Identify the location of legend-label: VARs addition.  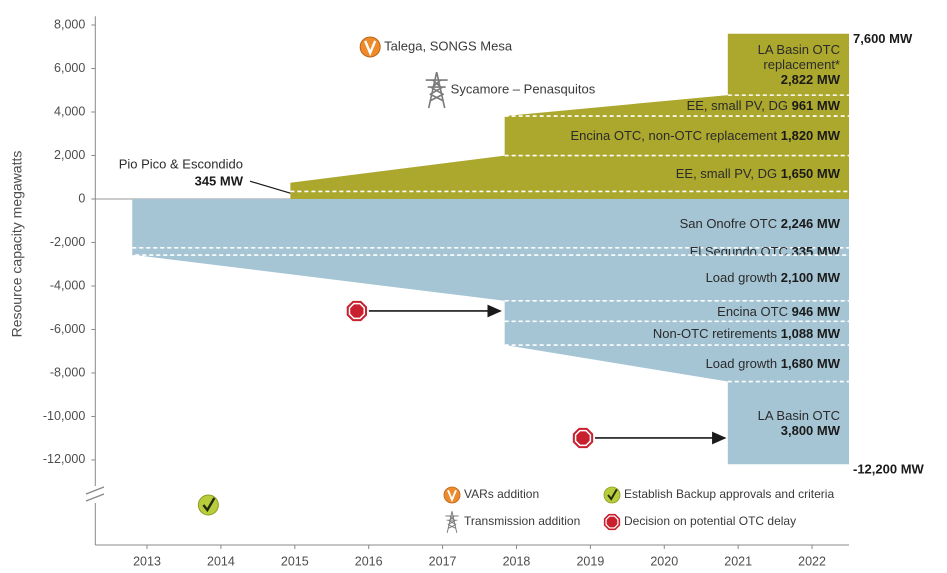
(501, 494).